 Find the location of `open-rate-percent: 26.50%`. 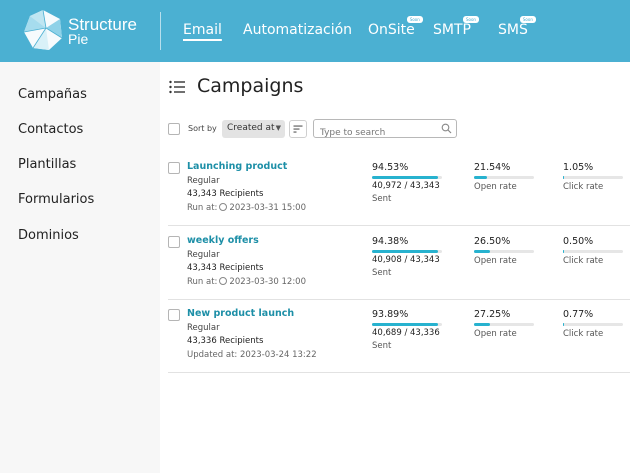

open-rate-percent: 26.50% is located at coordinates (492, 241).